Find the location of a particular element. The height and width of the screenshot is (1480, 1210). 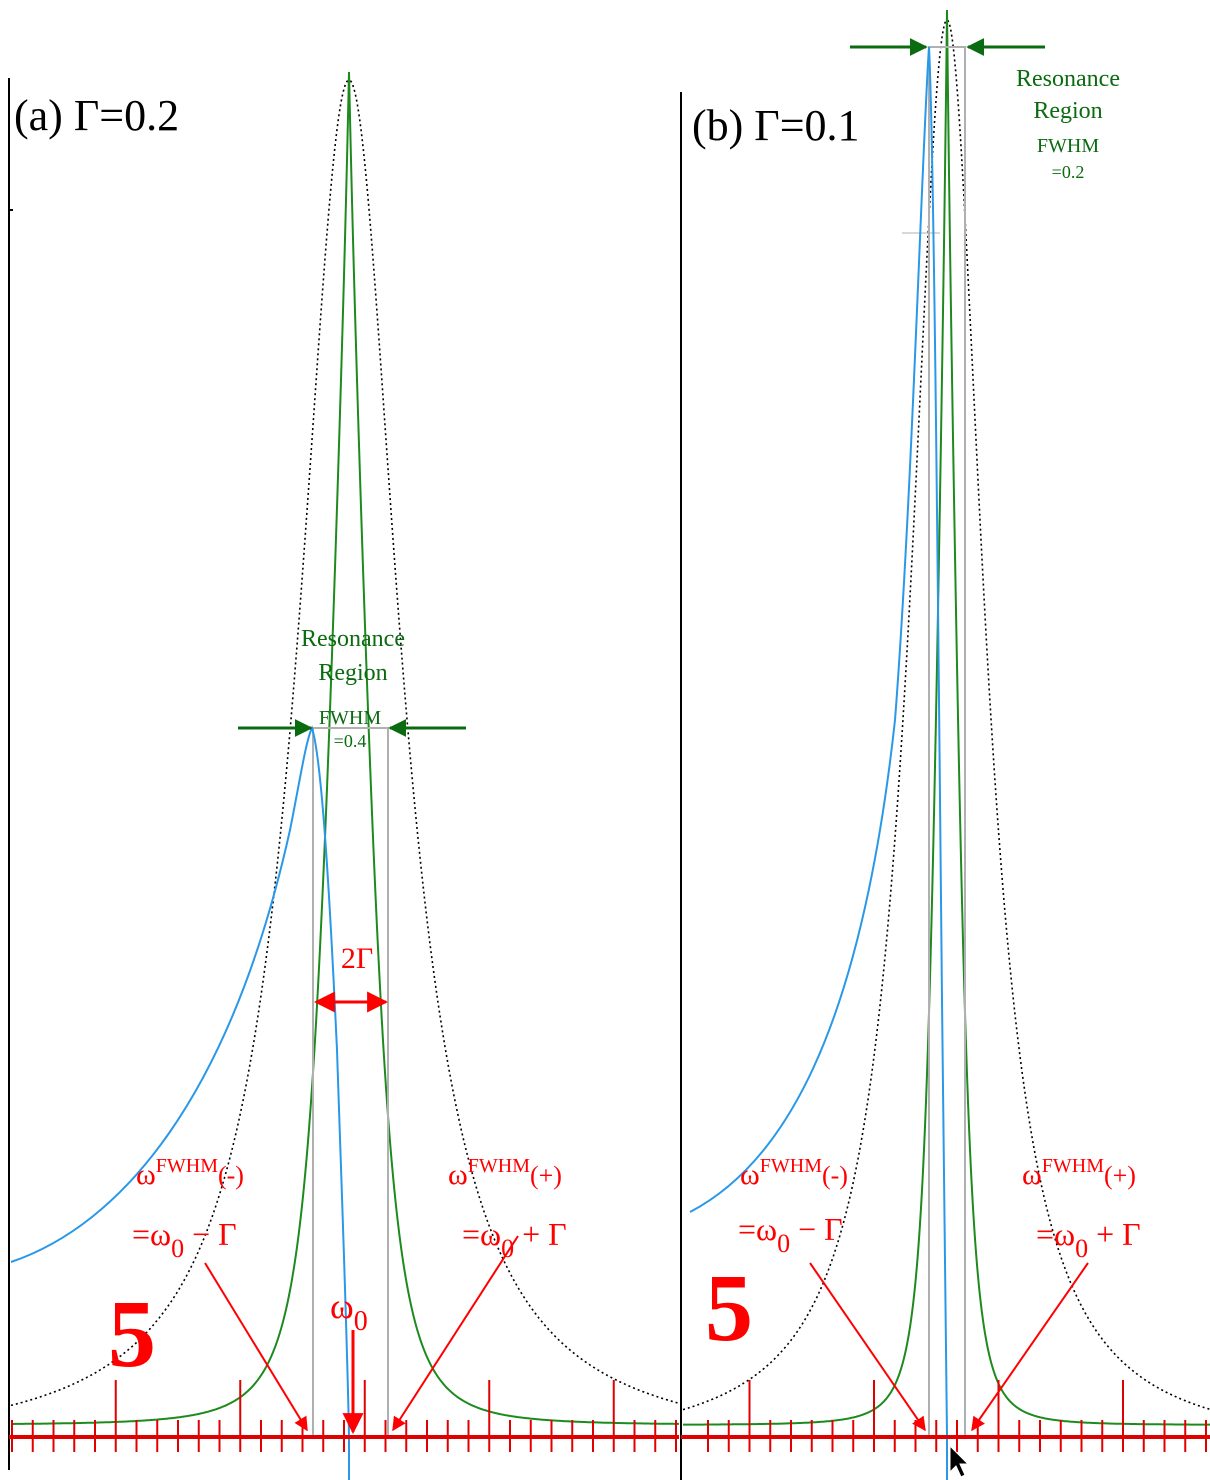

panel-b-minus-tail: (-) is located at coordinates (835, 1175).